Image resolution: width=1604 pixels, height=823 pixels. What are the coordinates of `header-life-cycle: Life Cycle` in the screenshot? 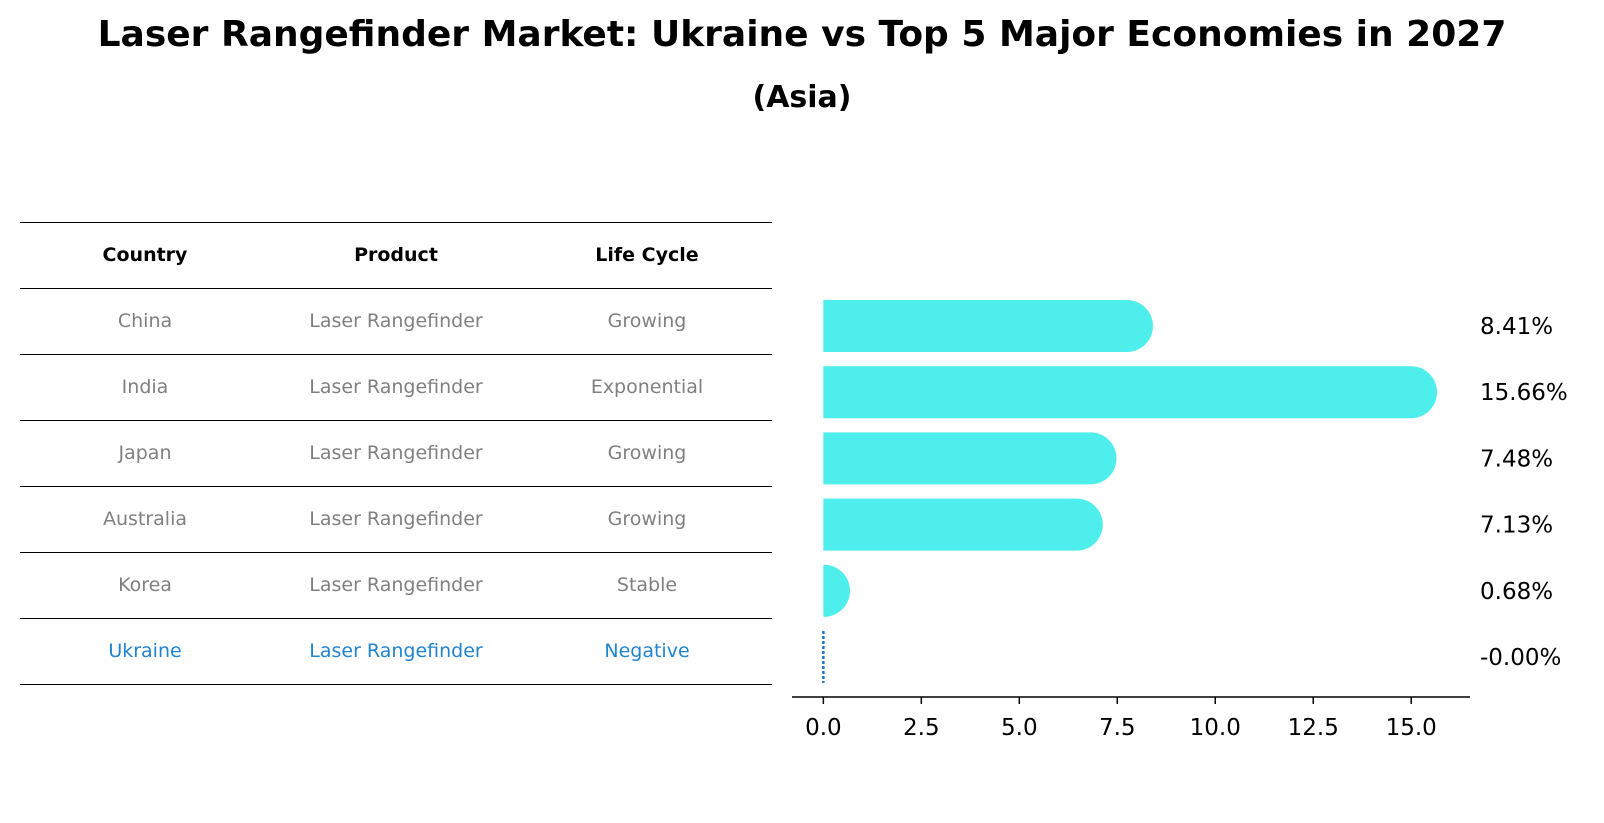 It's located at (647, 255).